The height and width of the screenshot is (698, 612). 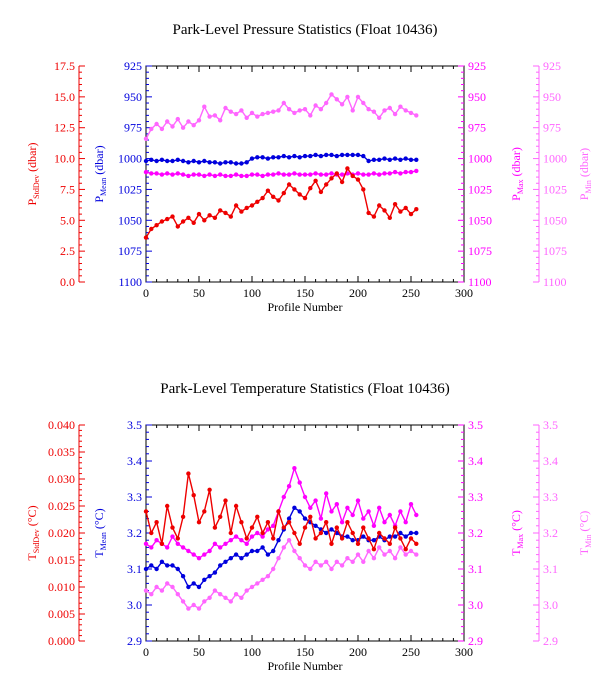 I want to click on y-tick-label-far-left: 10.0, so click(x=64, y=159).